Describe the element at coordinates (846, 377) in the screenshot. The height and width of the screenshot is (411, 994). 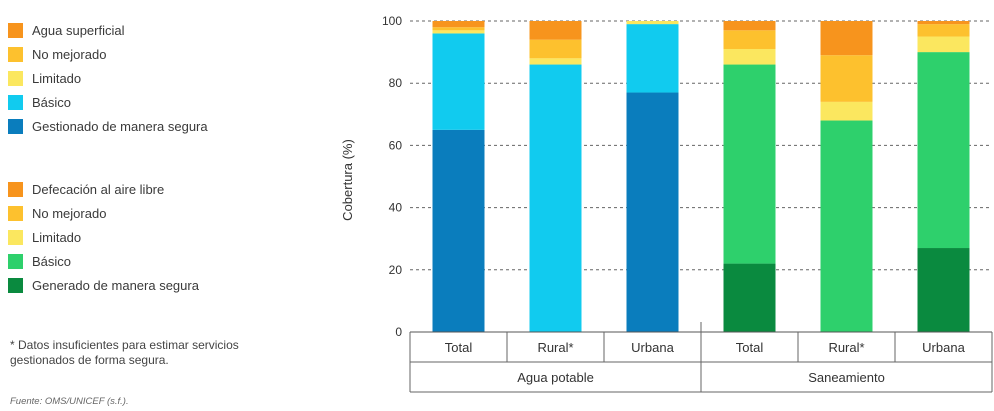
I see `x-group-label: Saneamiento` at that location.